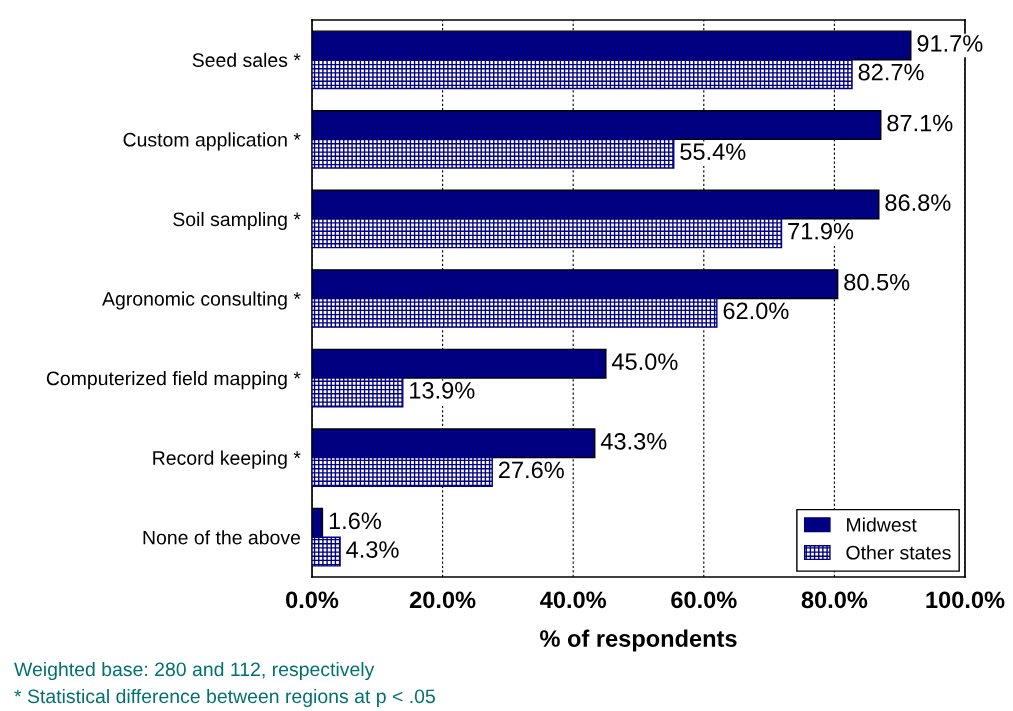  What do you see at coordinates (246, 60) in the screenshot?
I see `y-tick-label: Seed sales *` at bounding box center [246, 60].